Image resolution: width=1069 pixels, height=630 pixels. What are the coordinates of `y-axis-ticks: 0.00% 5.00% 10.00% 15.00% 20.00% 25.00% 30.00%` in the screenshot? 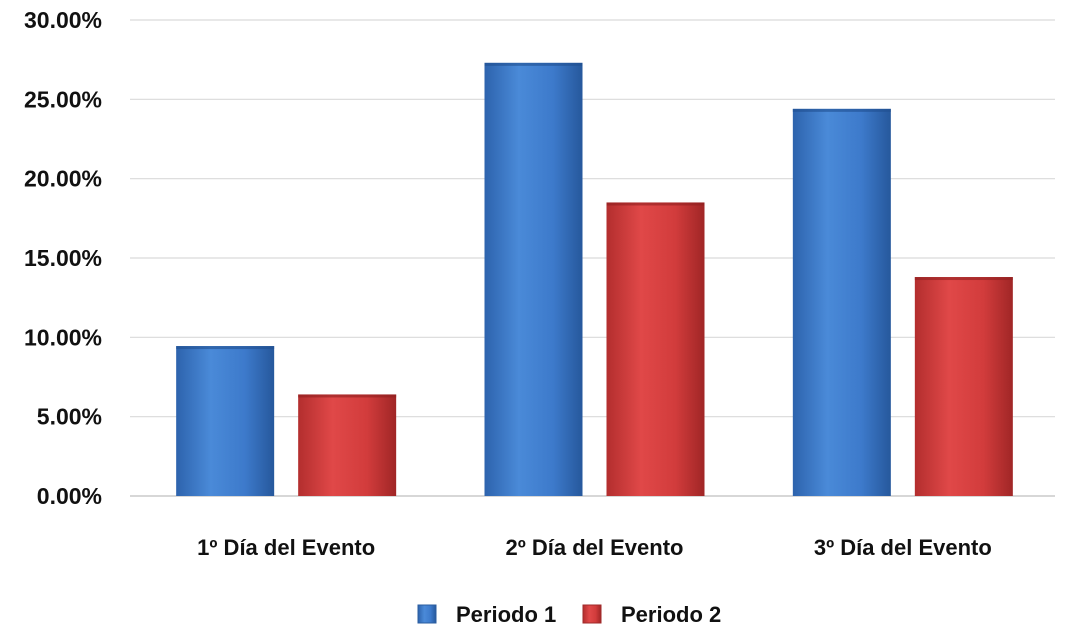 It's located at (63, 258).